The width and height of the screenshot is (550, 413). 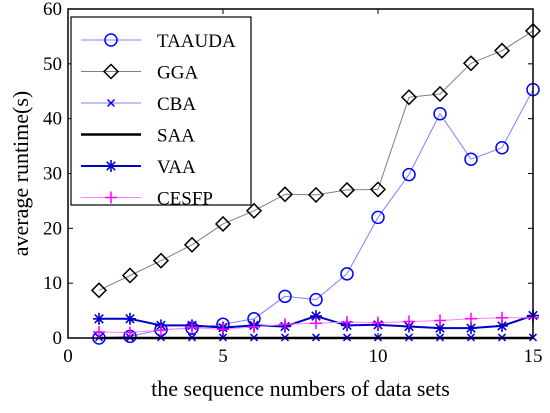 I want to click on legend-marker-gga, so click(x=111, y=71).